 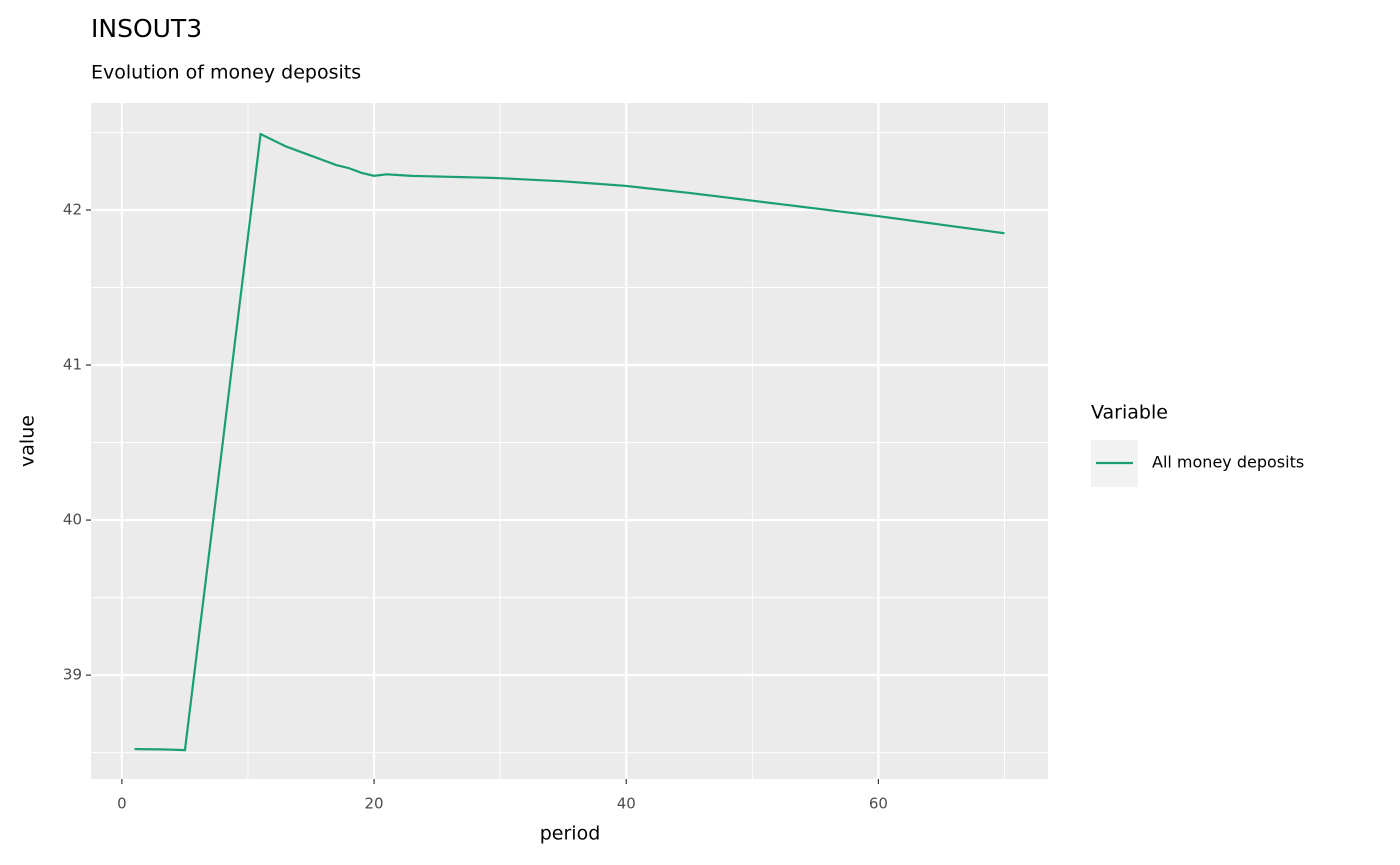 What do you see at coordinates (626, 804) in the screenshot?
I see `x-tick-label: 40` at bounding box center [626, 804].